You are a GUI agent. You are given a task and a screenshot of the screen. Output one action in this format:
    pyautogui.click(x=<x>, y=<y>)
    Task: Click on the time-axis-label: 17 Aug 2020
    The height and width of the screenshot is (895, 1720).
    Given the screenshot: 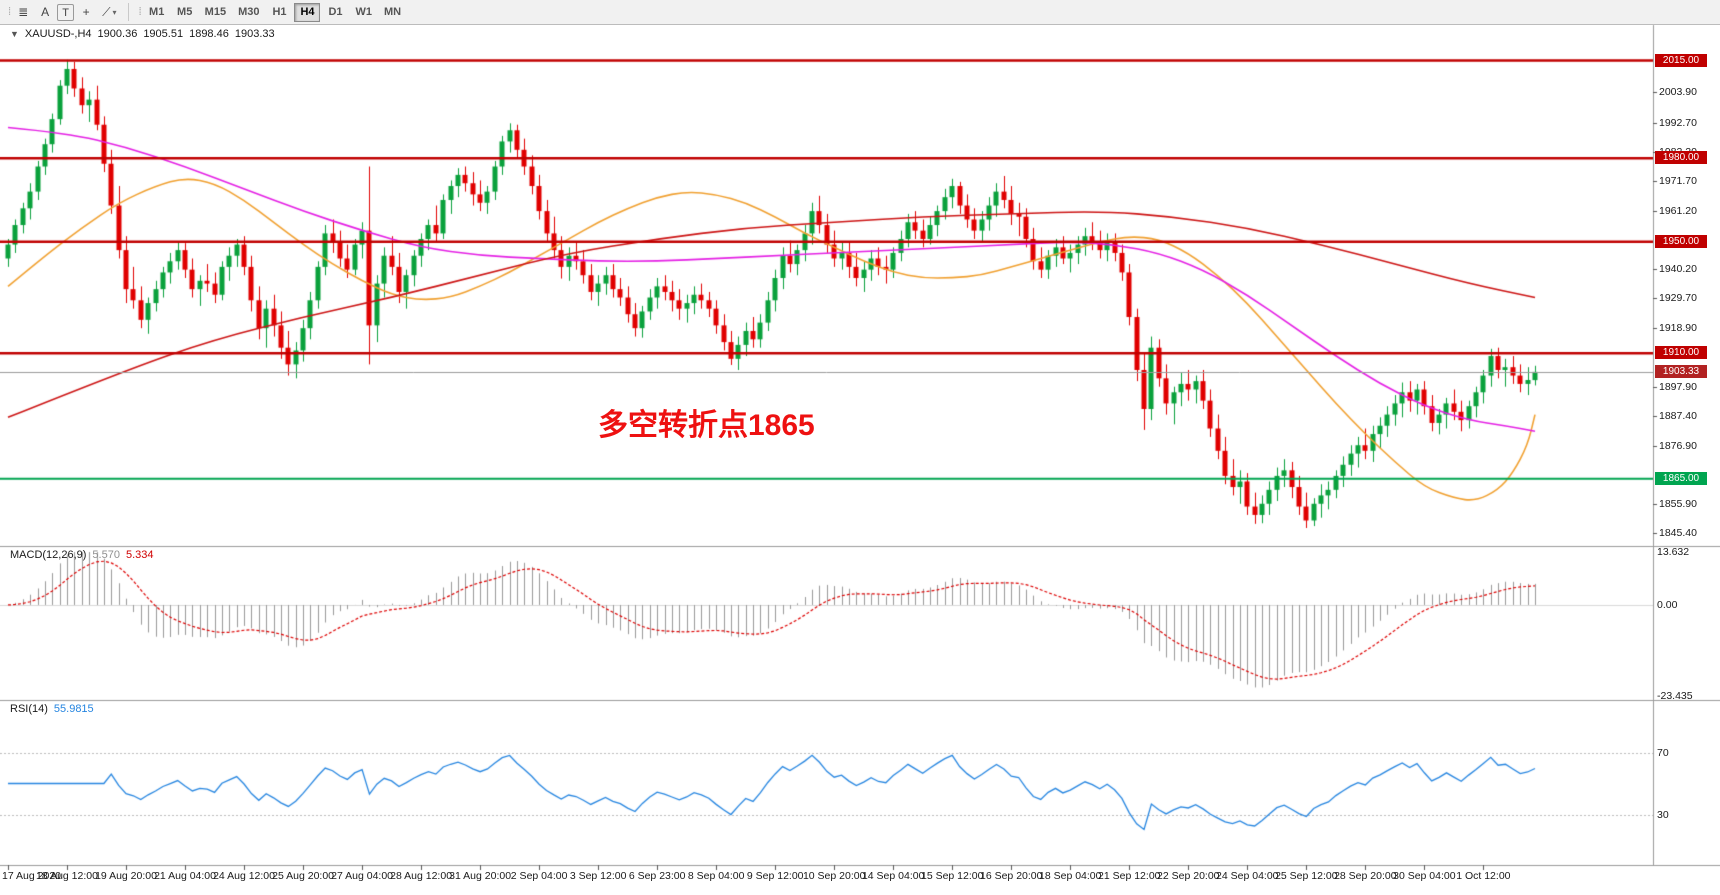 What is the action you would take?
    pyautogui.click(x=31, y=876)
    